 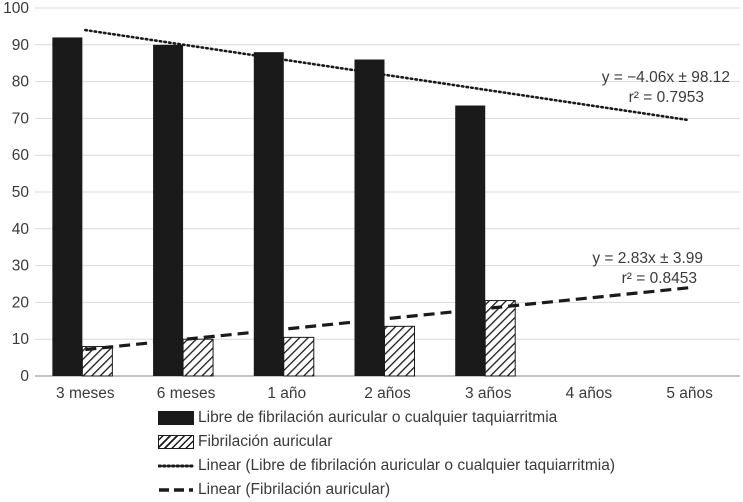 I want to click on y-tick-label: 90, so click(x=21, y=45).